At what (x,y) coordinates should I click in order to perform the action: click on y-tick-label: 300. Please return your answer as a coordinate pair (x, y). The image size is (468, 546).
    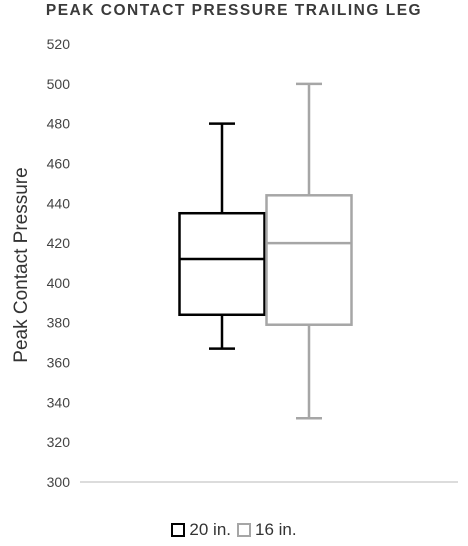
    Looking at the image, I should click on (59, 482).